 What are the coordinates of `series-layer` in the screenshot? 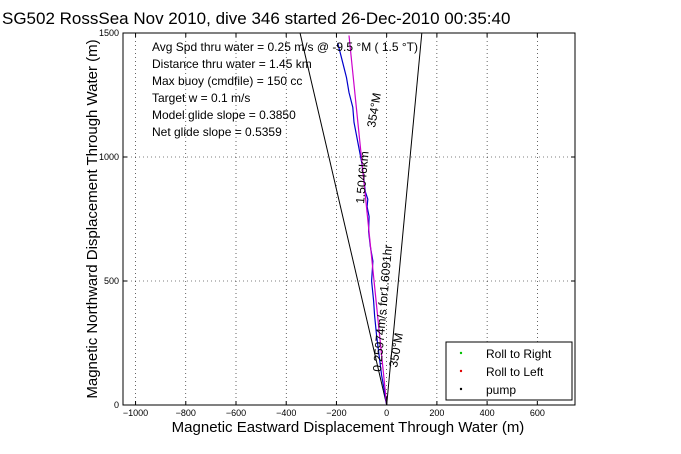 It's located at (361, 219).